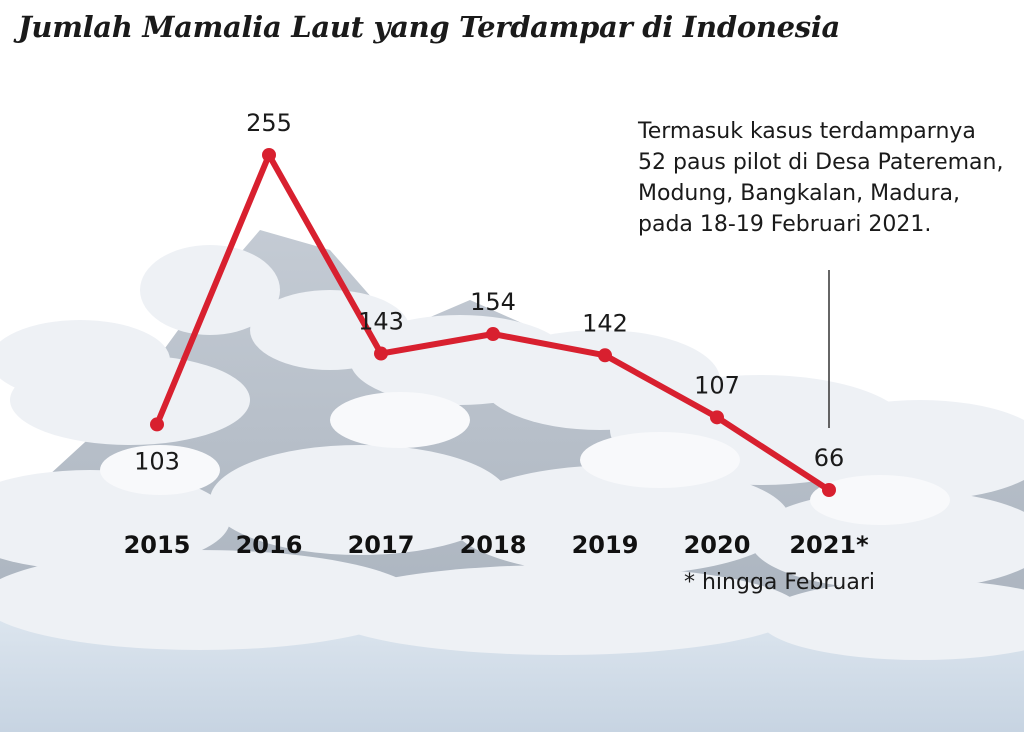  I want to click on x-tick-label: 2017, so click(381, 545).